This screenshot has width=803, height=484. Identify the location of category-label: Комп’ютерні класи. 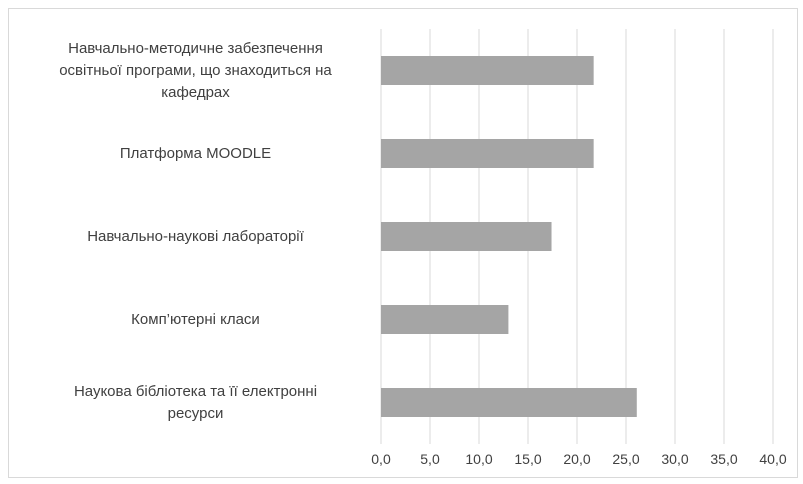
(195, 319).